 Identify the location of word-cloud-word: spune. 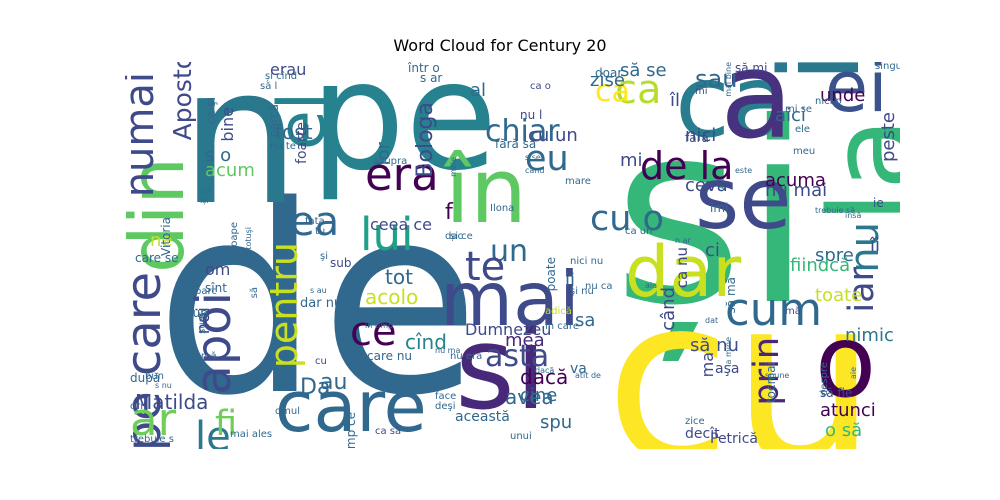
(777, 375).